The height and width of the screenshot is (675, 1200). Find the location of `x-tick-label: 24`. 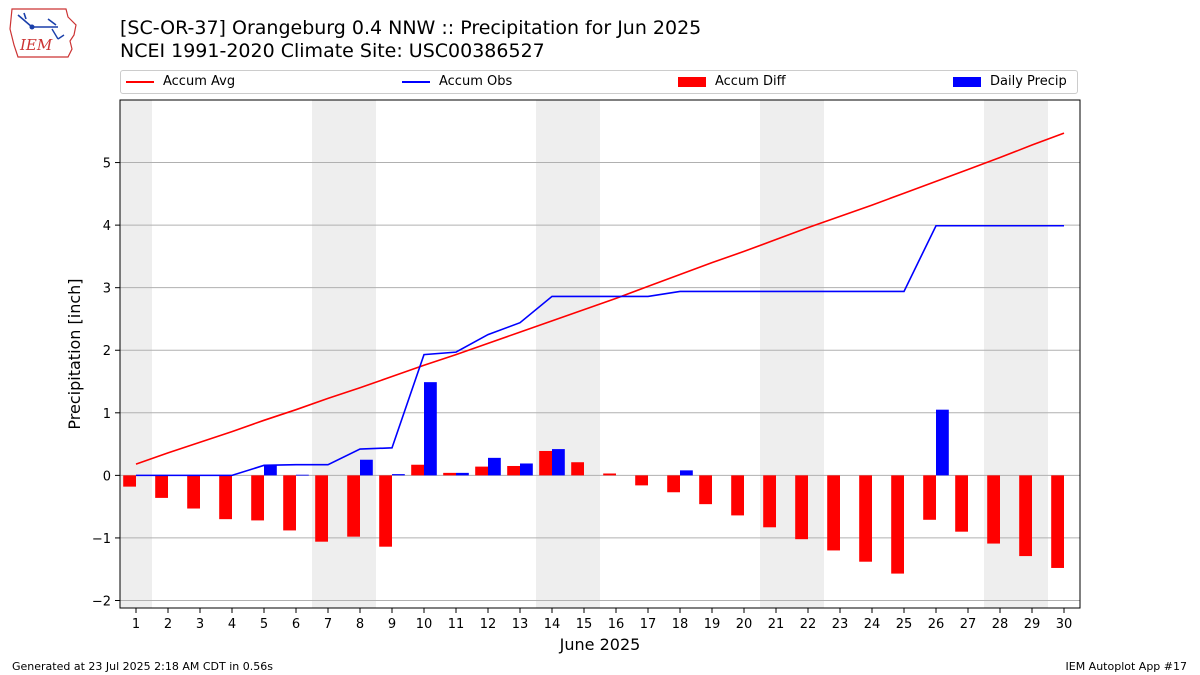

x-tick-label: 24 is located at coordinates (872, 624).